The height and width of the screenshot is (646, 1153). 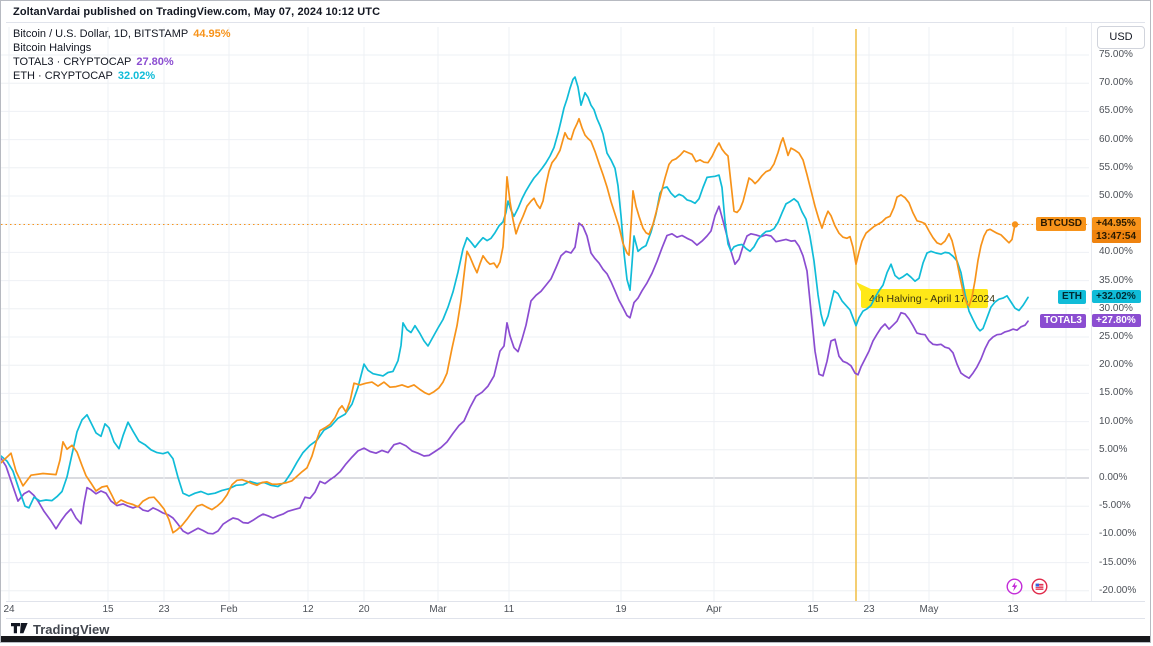 What do you see at coordinates (1113, 449) in the screenshot?
I see `y-axis-tick-label: 5.00%` at bounding box center [1113, 449].